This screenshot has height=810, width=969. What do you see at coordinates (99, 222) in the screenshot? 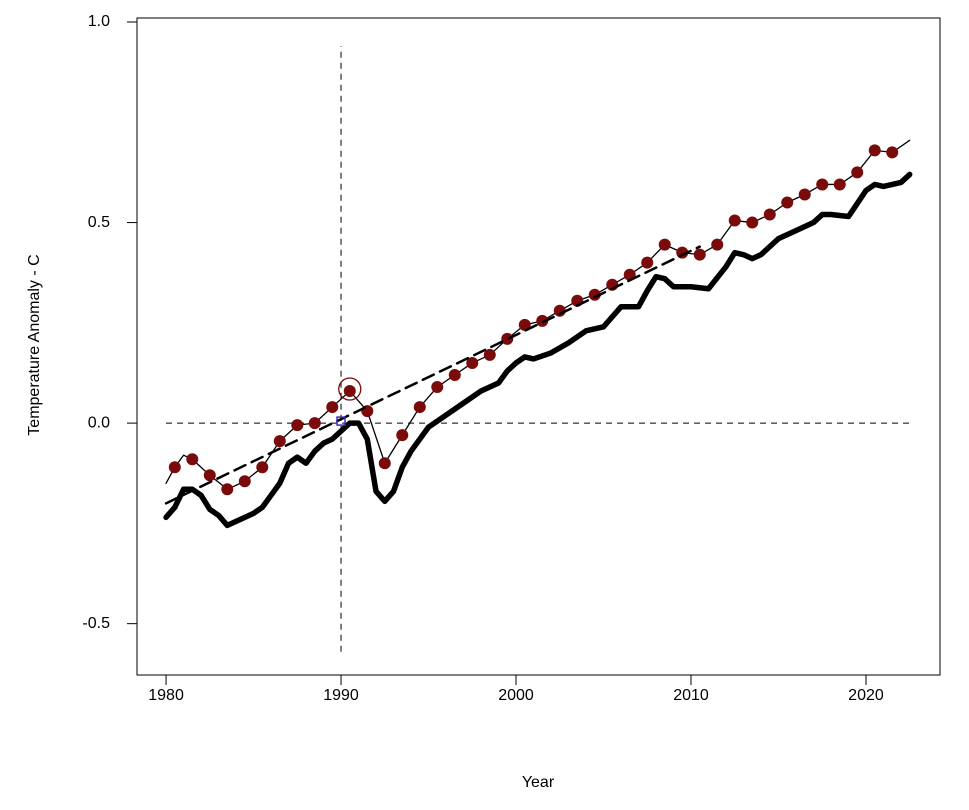
I see `y-tick-label: 0.5` at bounding box center [99, 222].